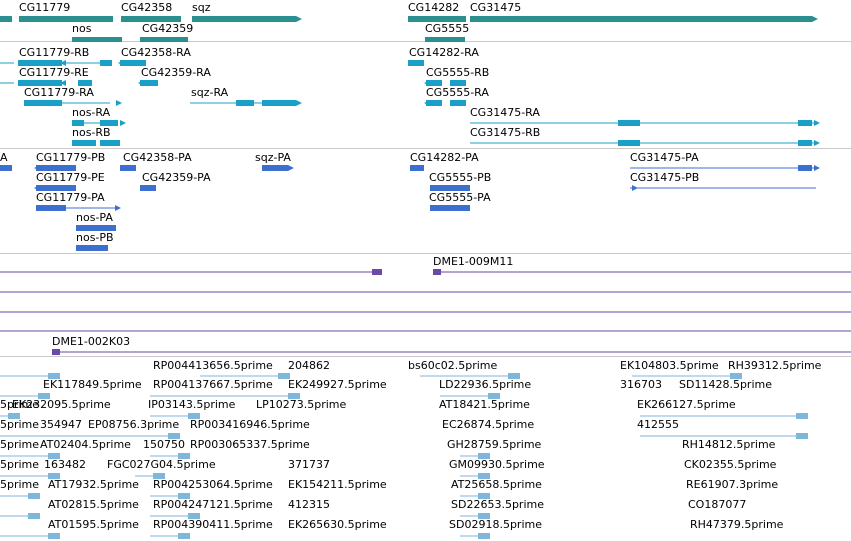 The width and height of the screenshot is (851, 541). What do you see at coordinates (725, 384) in the screenshot?
I see `est-label: SD11428.5prime` at bounding box center [725, 384].